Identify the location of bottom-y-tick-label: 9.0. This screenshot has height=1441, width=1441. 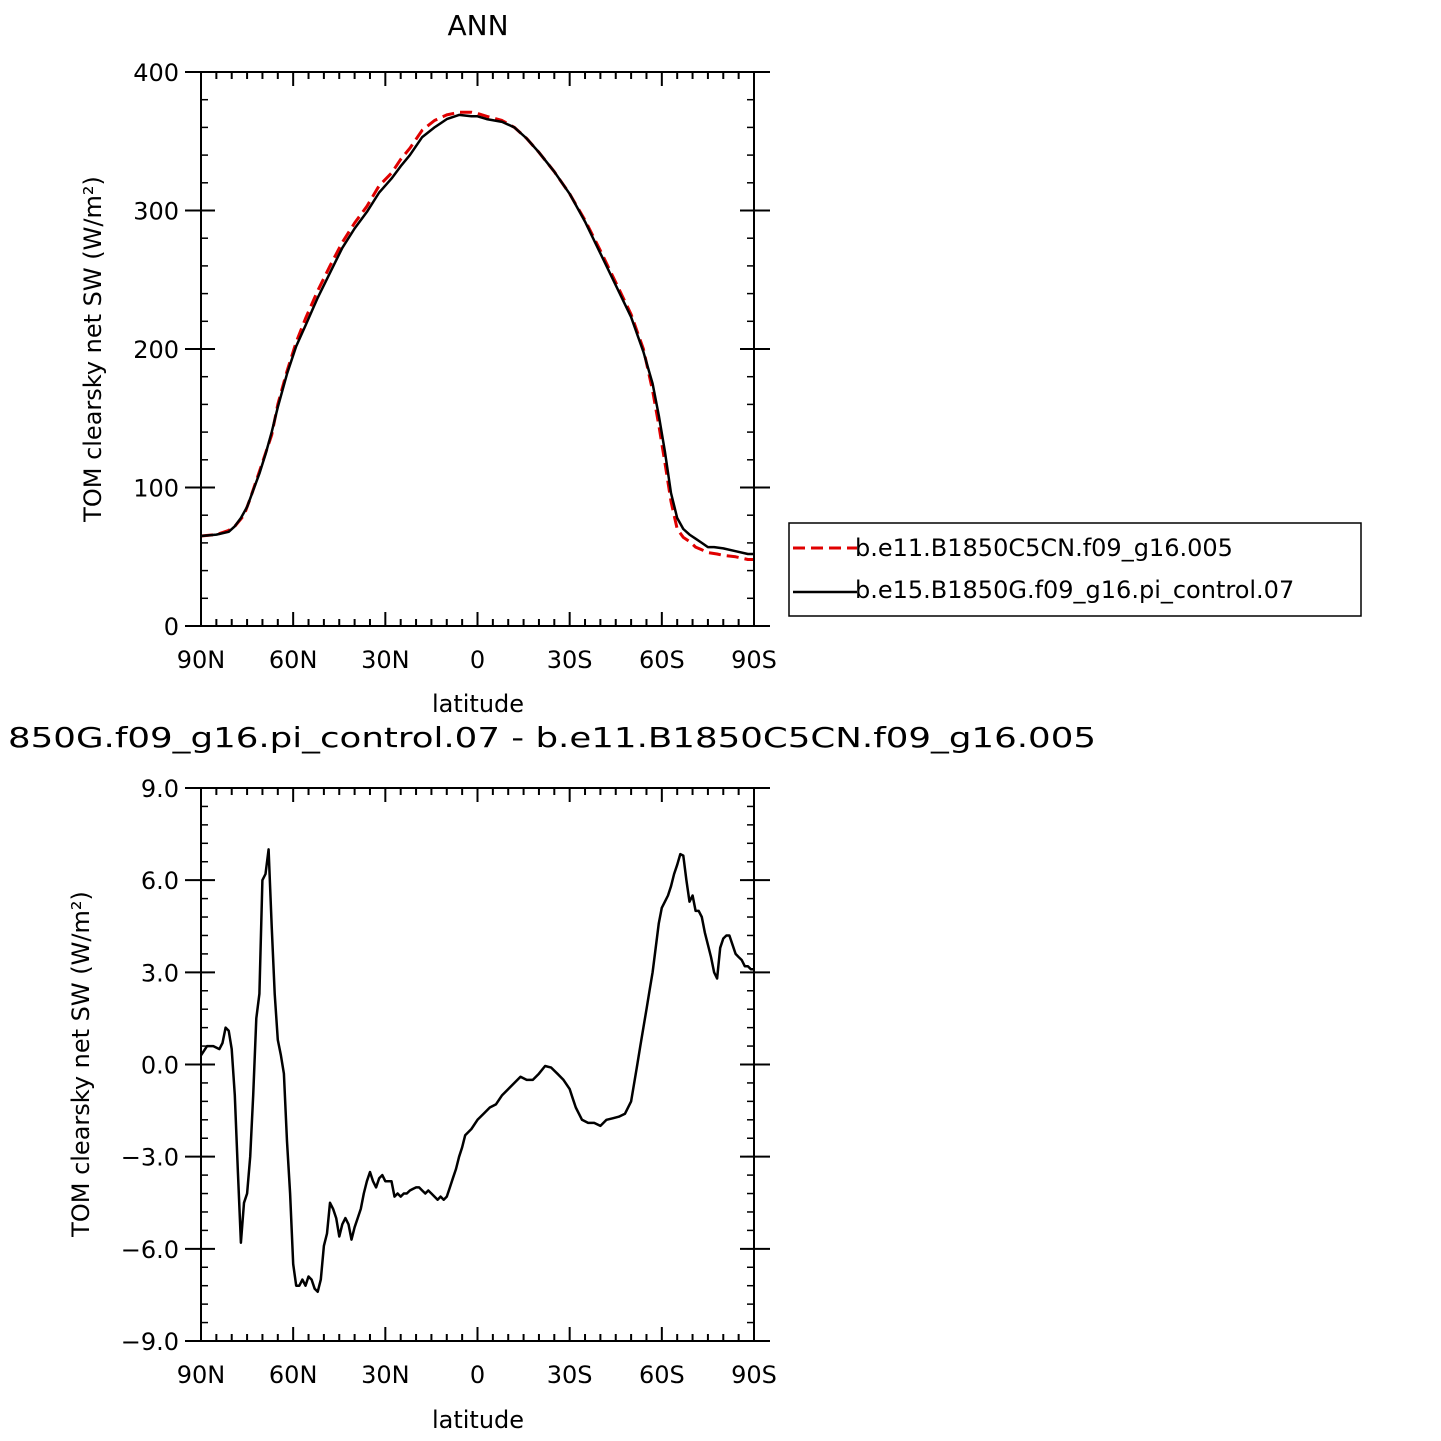
(160, 789).